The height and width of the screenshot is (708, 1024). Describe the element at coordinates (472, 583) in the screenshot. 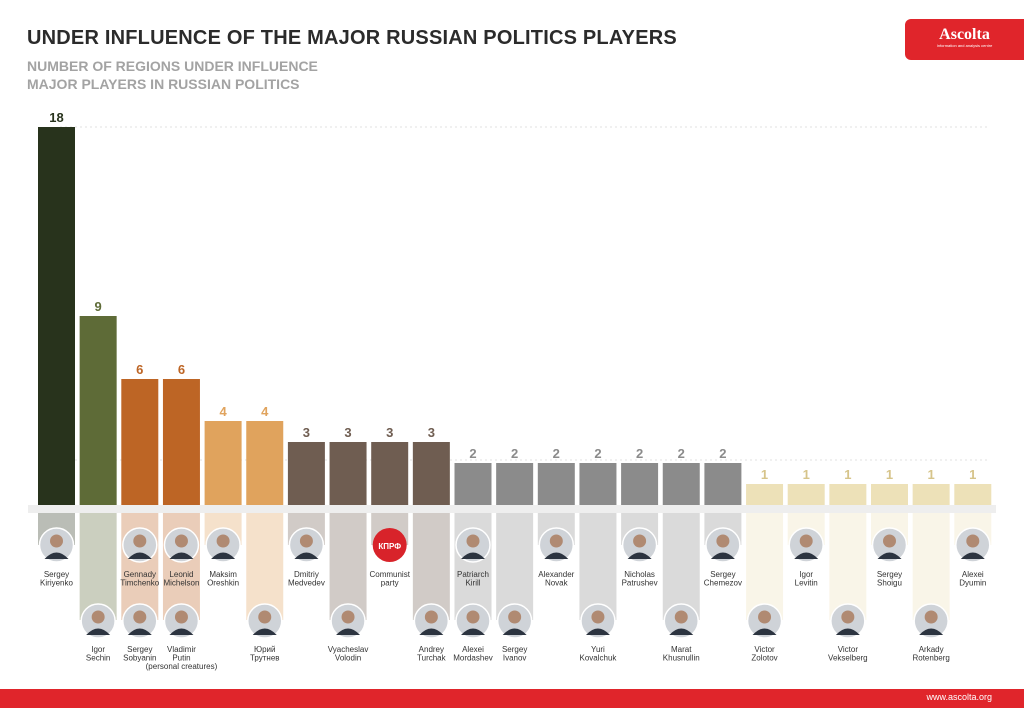

I see `person-upper-name: Kirill` at that location.